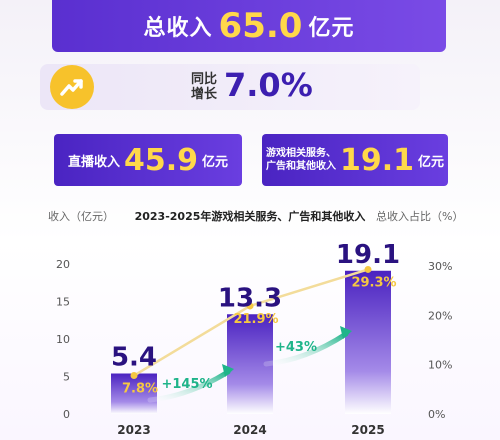 The image size is (500, 440). Describe the element at coordinates (63, 339) in the screenshot. I see `y-tick-label: 10` at that location.